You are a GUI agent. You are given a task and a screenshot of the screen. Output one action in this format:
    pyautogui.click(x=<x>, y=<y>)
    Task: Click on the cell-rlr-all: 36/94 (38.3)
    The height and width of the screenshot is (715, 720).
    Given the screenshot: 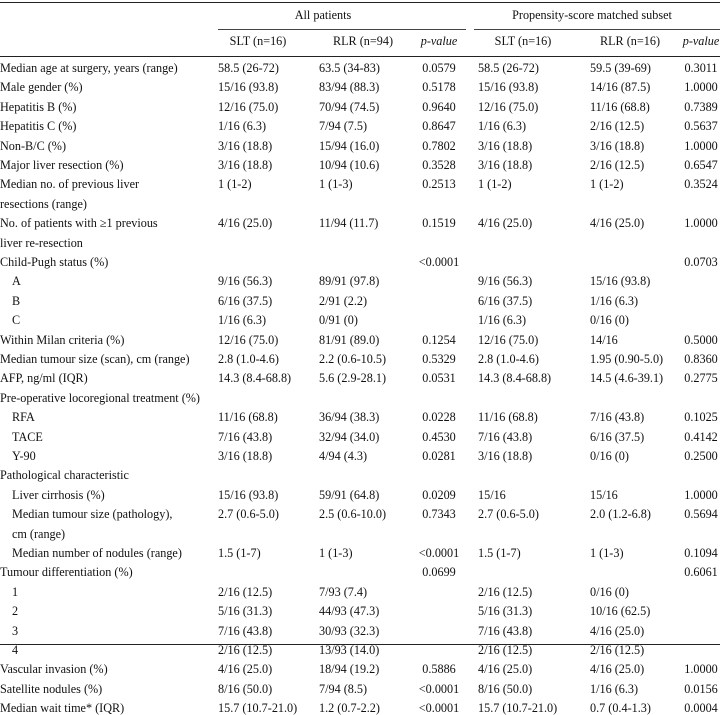 What is the action you would take?
    pyautogui.click(x=349, y=417)
    